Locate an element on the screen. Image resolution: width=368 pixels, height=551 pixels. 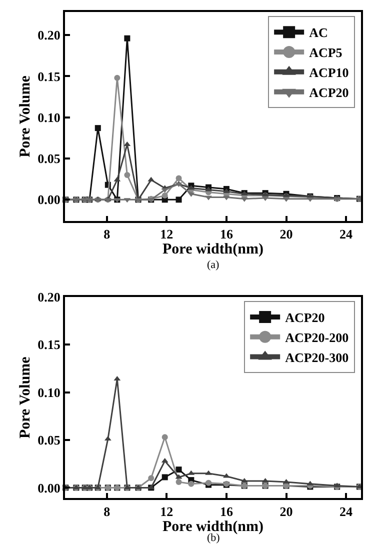
legend-label: ACP5 is located at coordinates (326, 52).